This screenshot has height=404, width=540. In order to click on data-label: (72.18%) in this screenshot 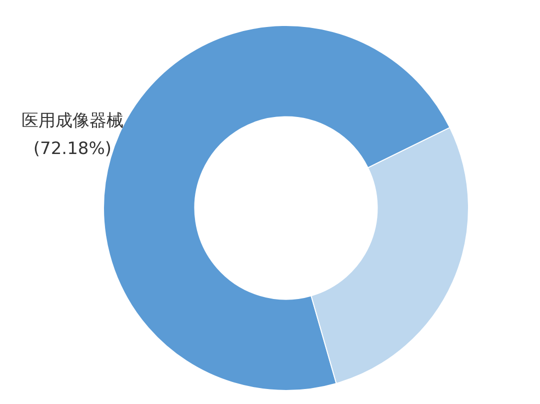, I will do `click(72, 149)`.